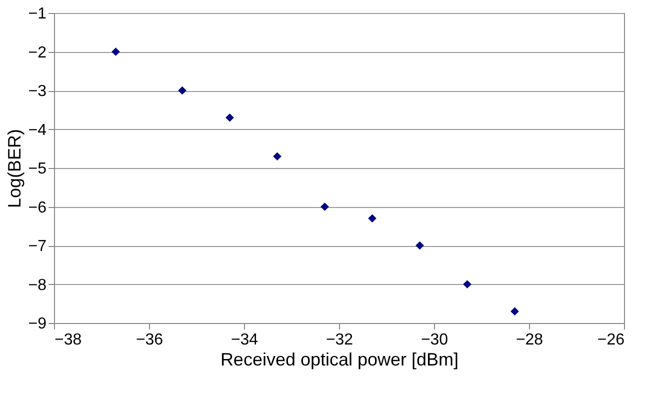 The width and height of the screenshot is (670, 400). What do you see at coordinates (37, 246) in the screenshot?
I see `y-tick-label: −7` at bounding box center [37, 246].